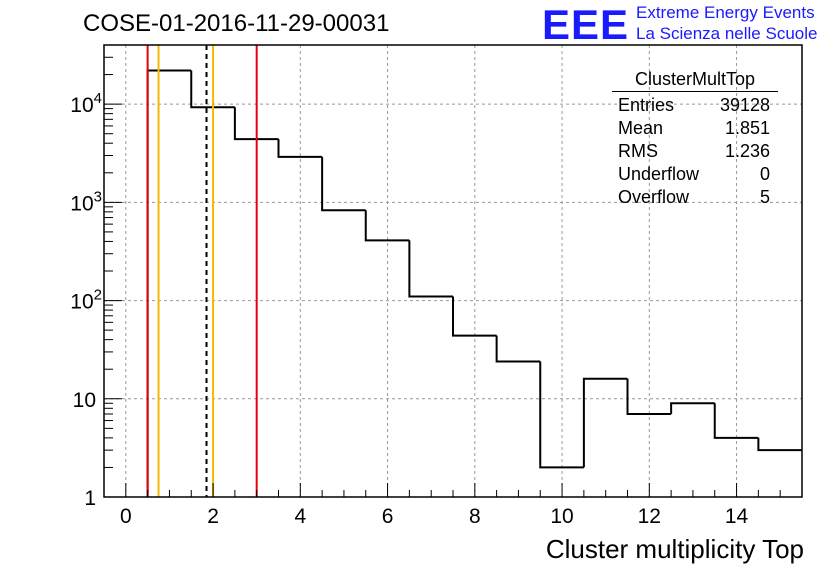  I want to click on x-axis-label: Cluster multiplicity Top, so click(674, 549).